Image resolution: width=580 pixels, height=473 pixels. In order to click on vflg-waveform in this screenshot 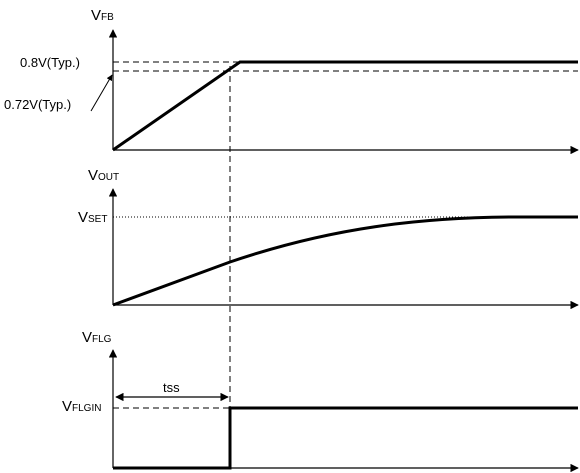, I will do `click(345, 438)`.